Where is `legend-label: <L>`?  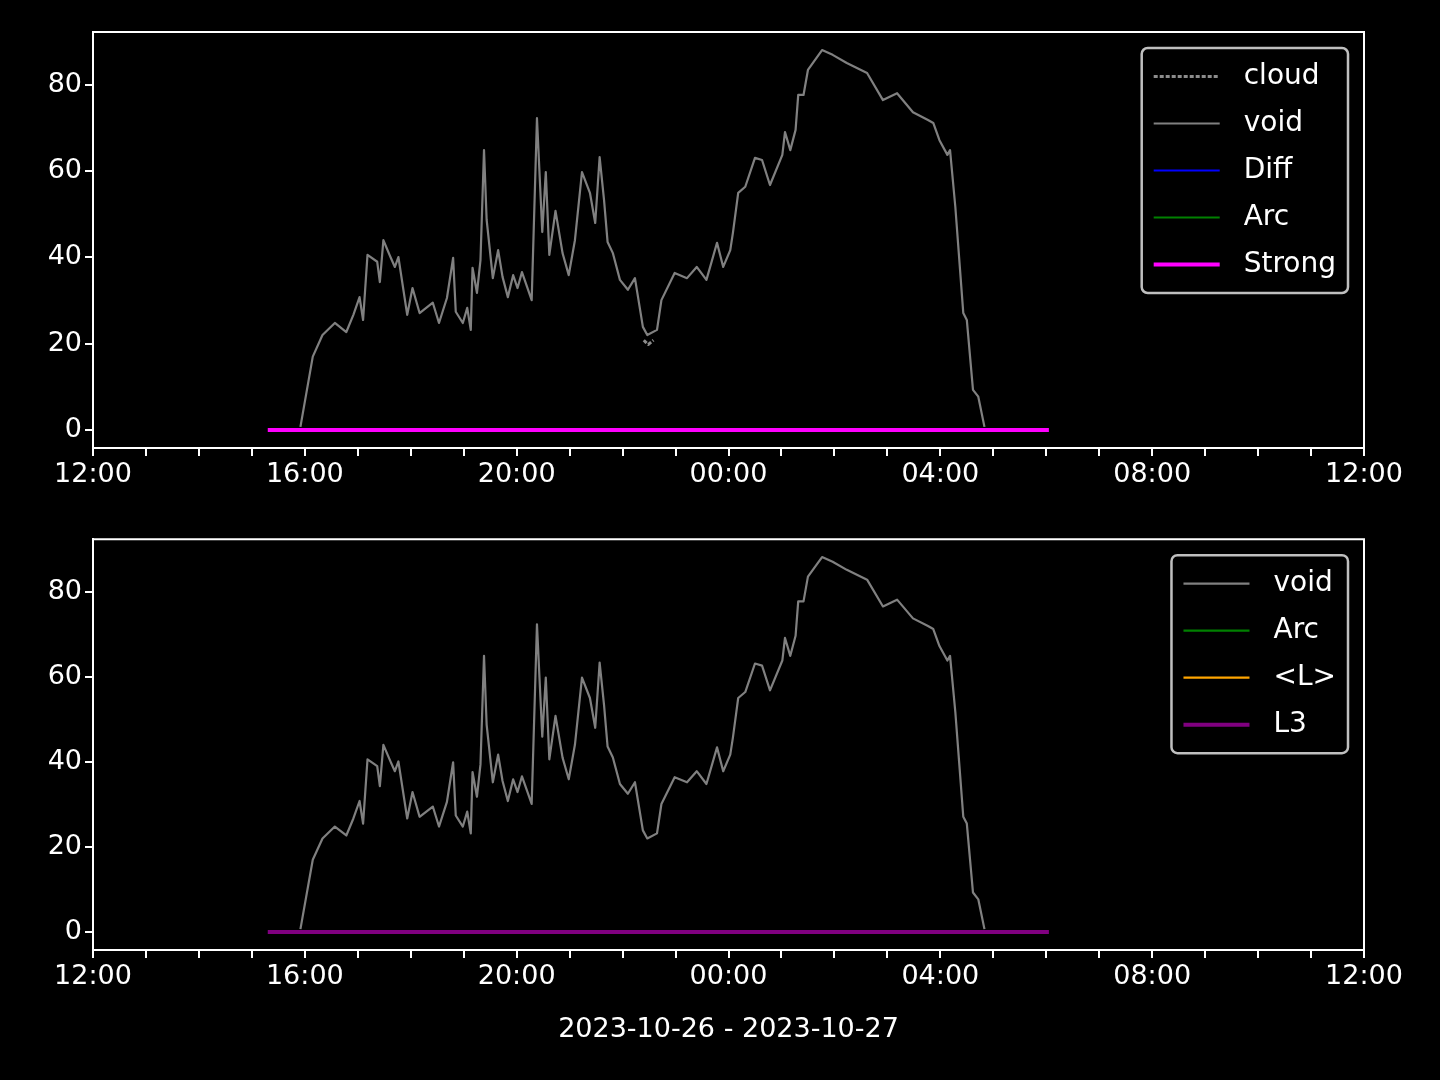 legend-label: <L> is located at coordinates (1305, 675).